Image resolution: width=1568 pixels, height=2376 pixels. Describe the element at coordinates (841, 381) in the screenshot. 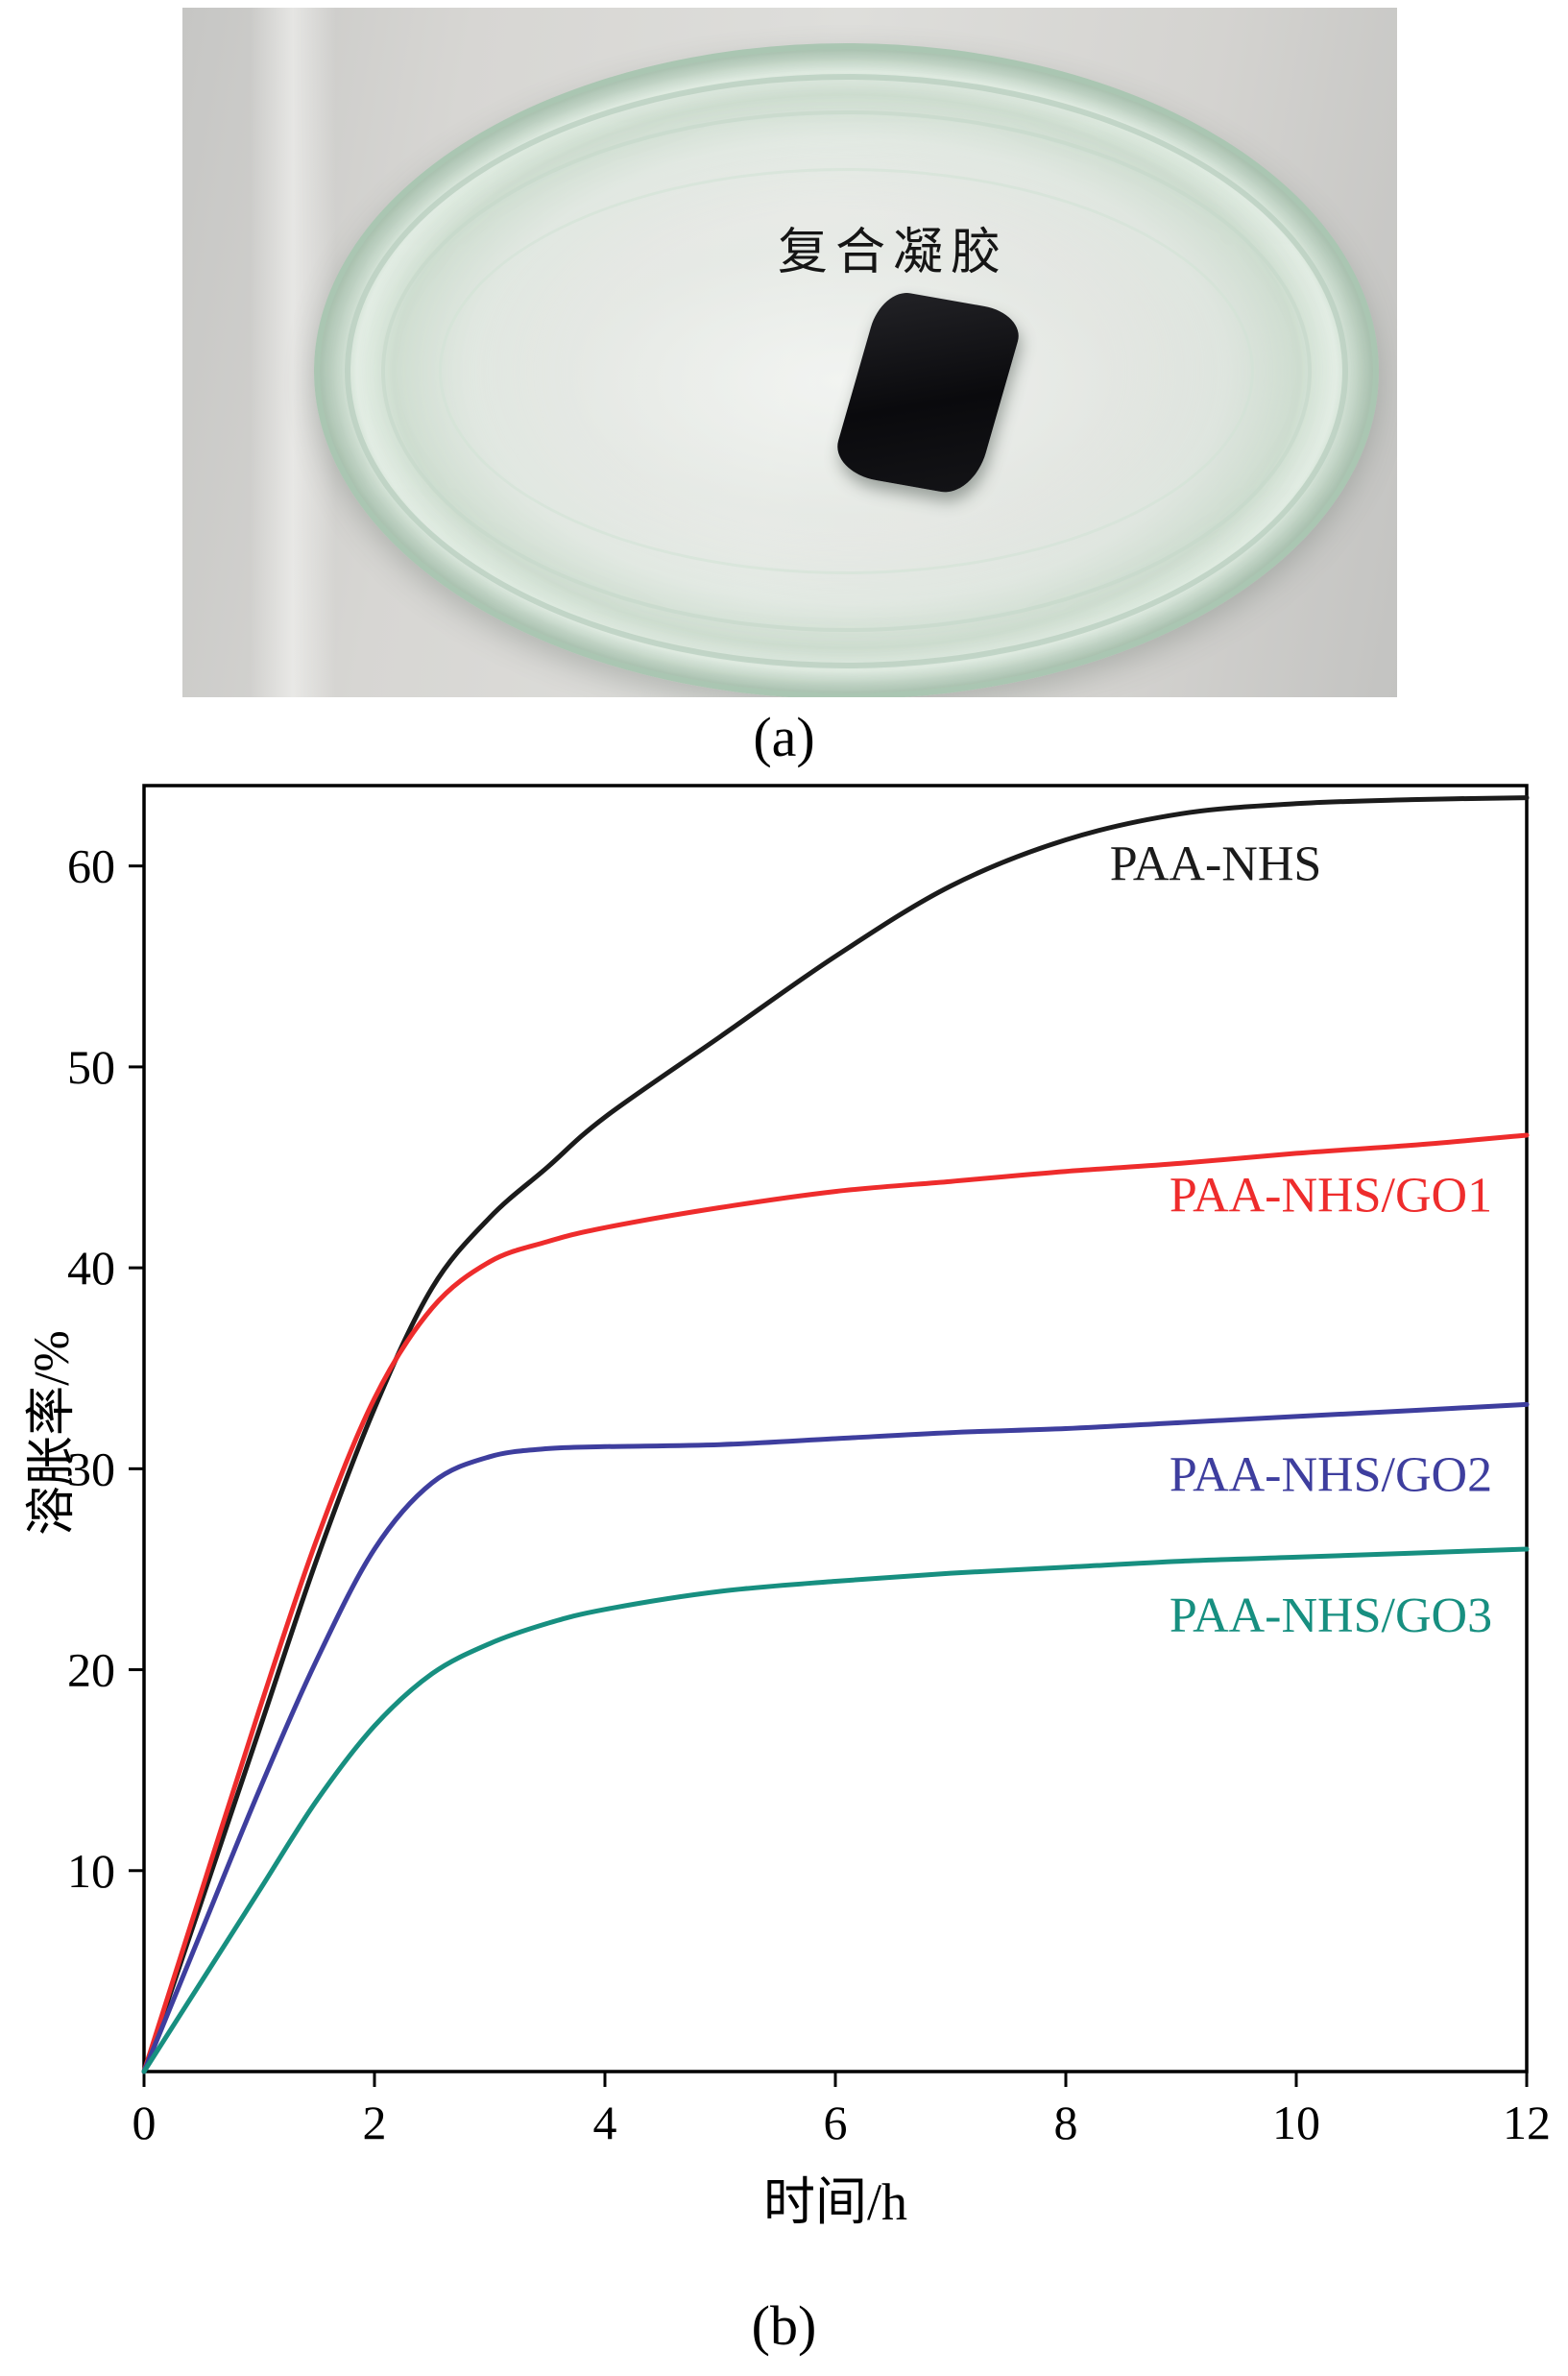

I see `water-highlight` at that location.